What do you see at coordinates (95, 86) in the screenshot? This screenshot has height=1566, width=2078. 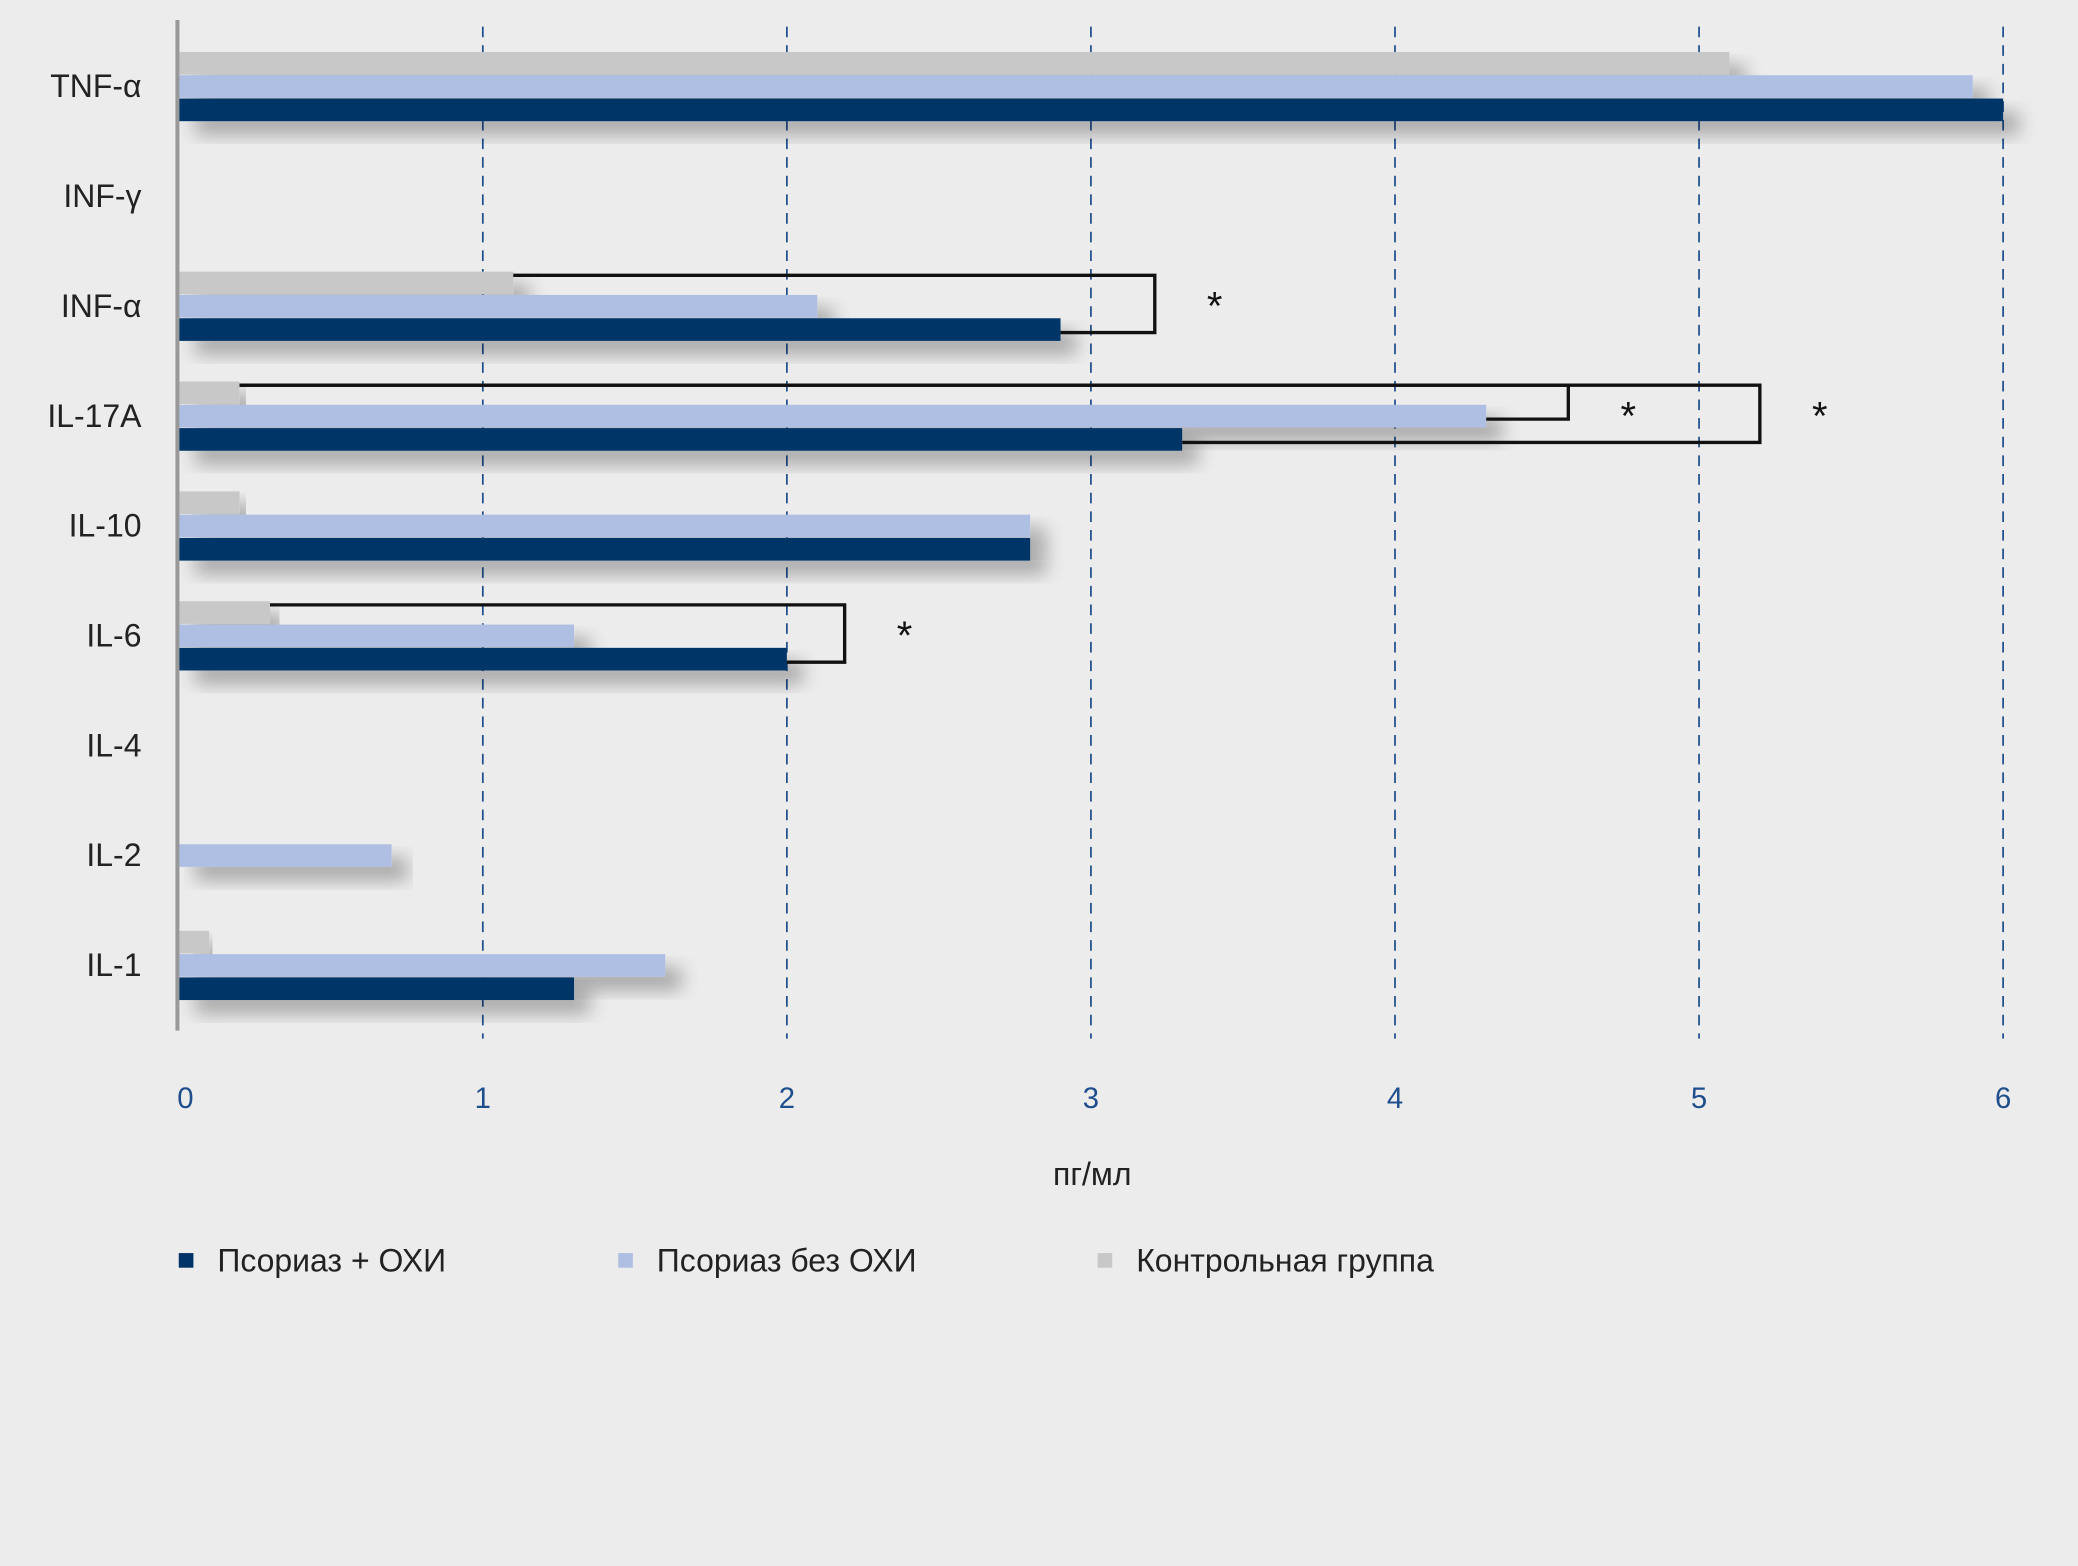 I see `category-label: TNF-α` at bounding box center [95, 86].